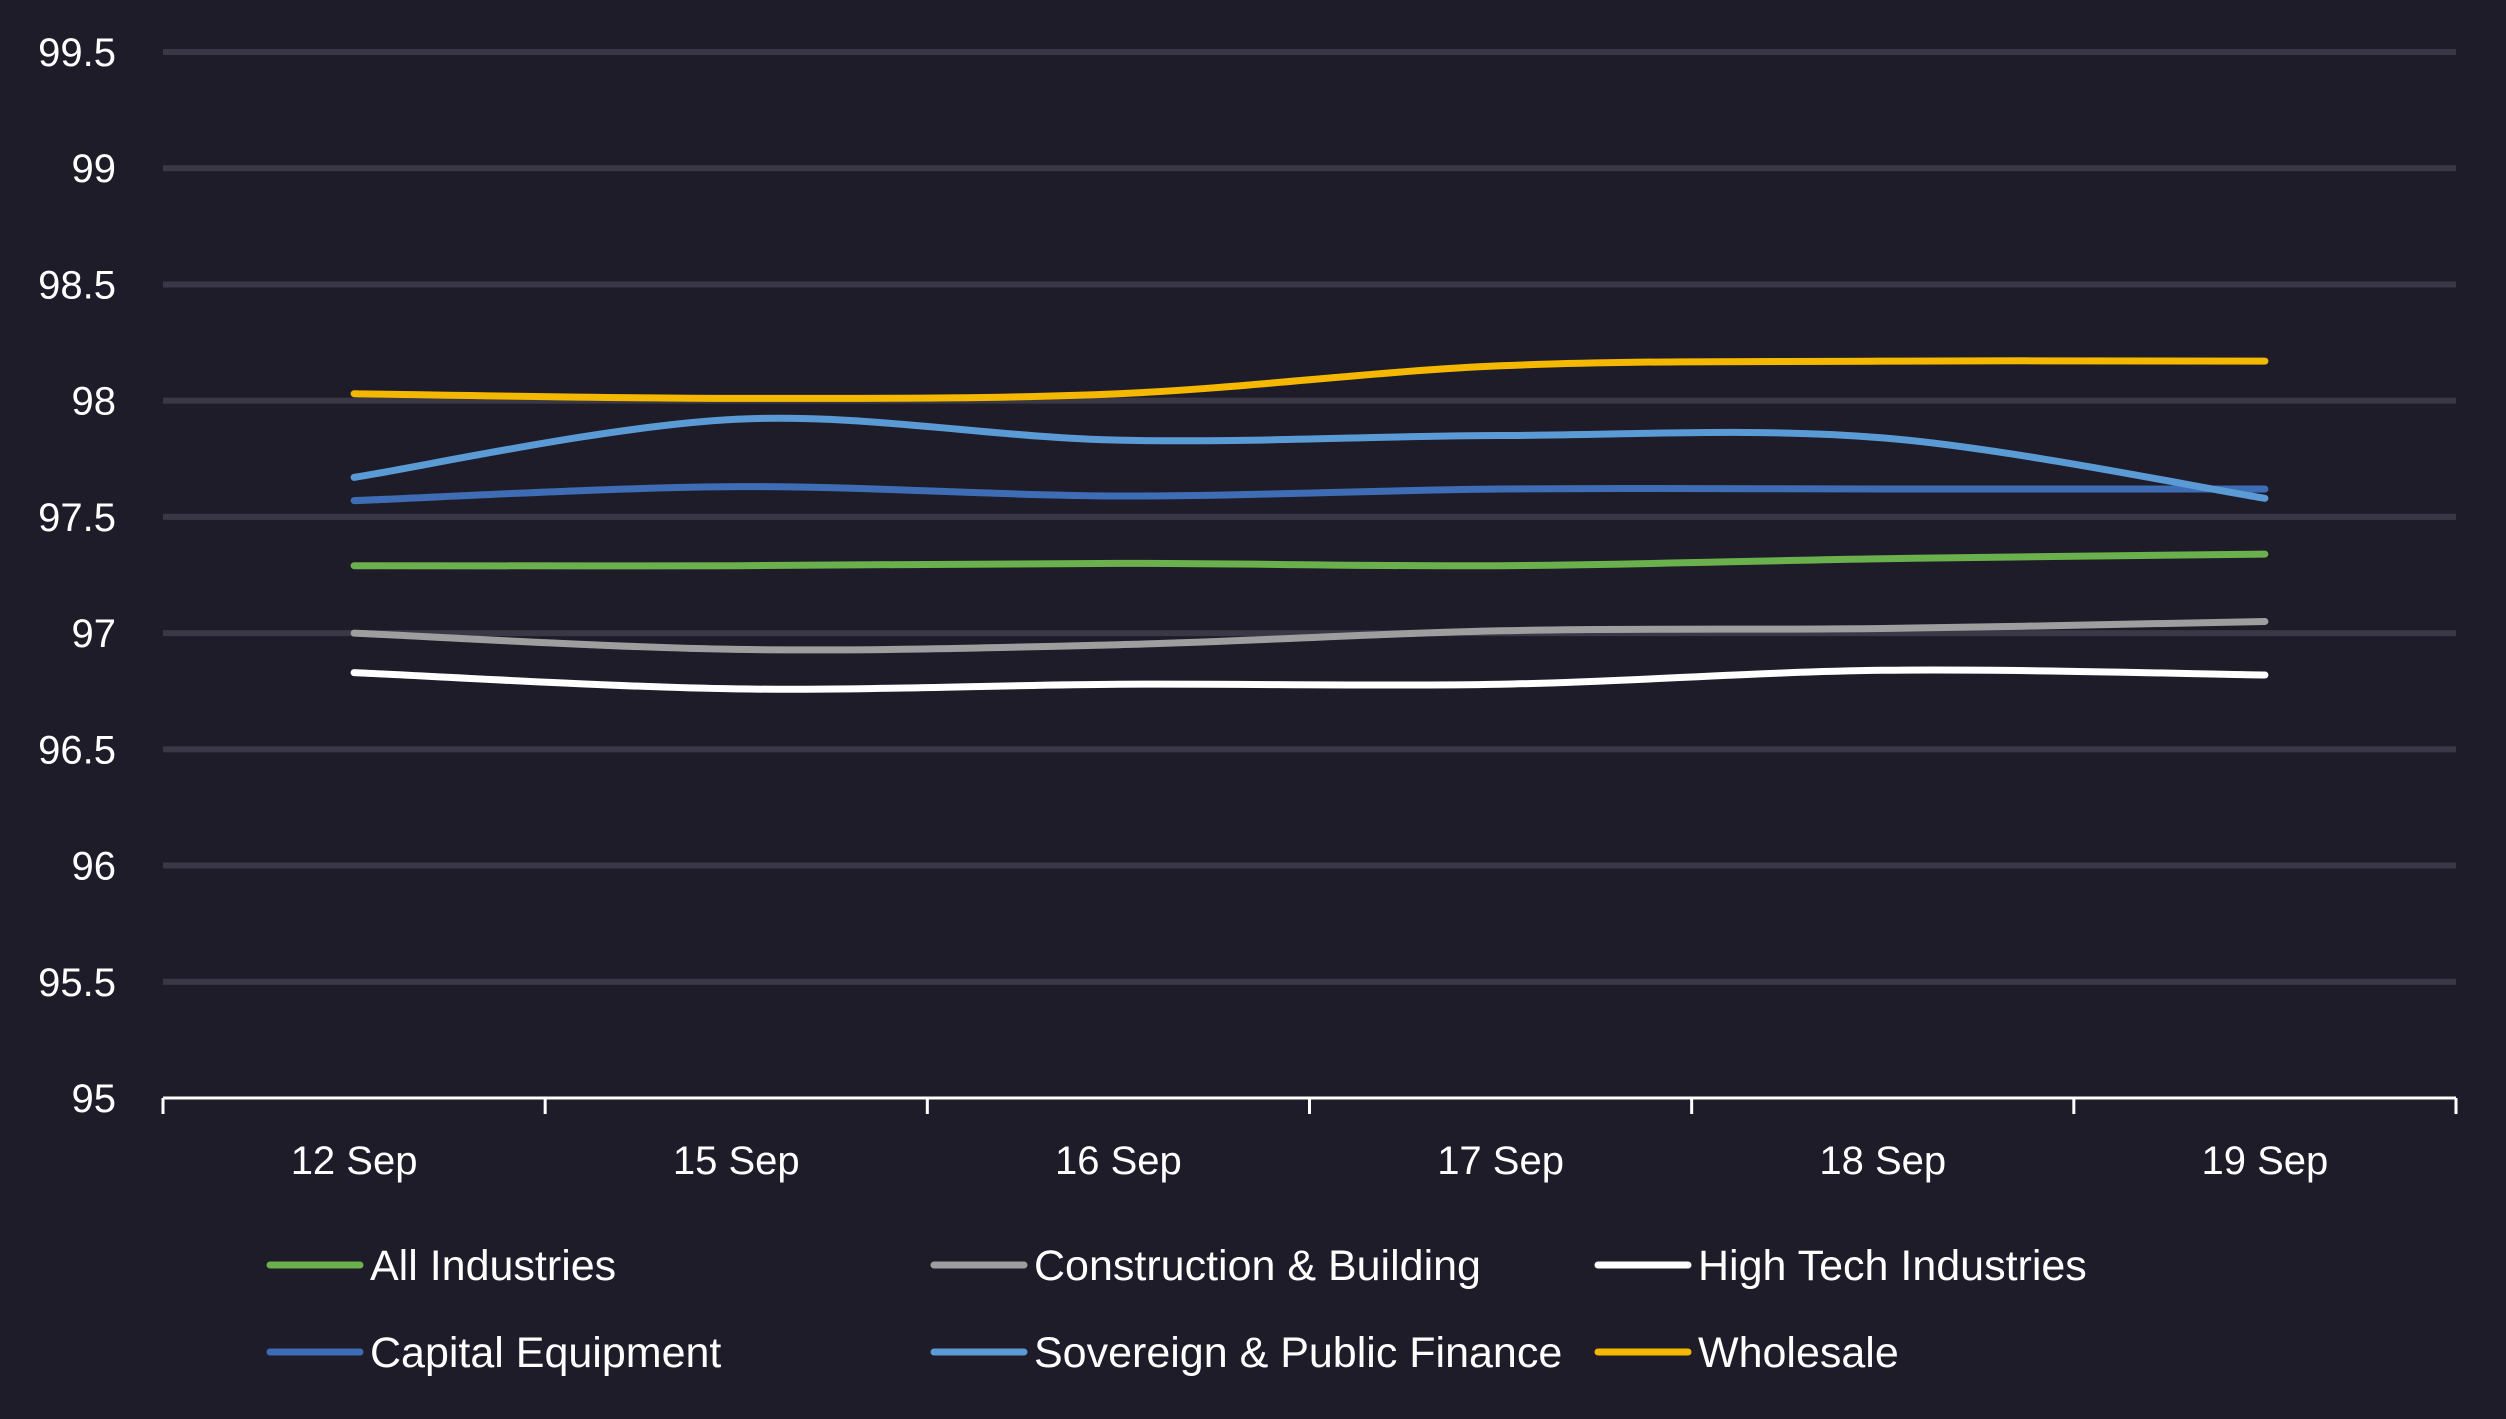 The width and height of the screenshot is (2506, 1419). What do you see at coordinates (77, 750) in the screenshot?
I see `y-tick-label: 96.5` at bounding box center [77, 750].